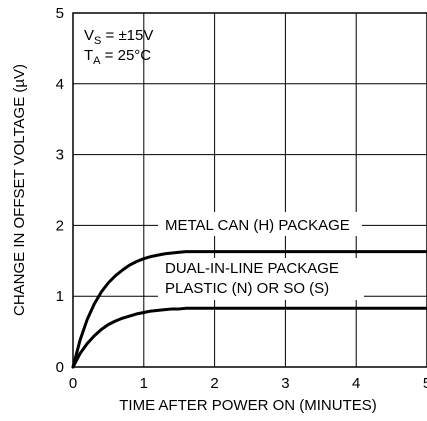 This screenshot has height=421, width=427. Describe the element at coordinates (73, 383) in the screenshot. I see `x-tick-label: 0` at that location.